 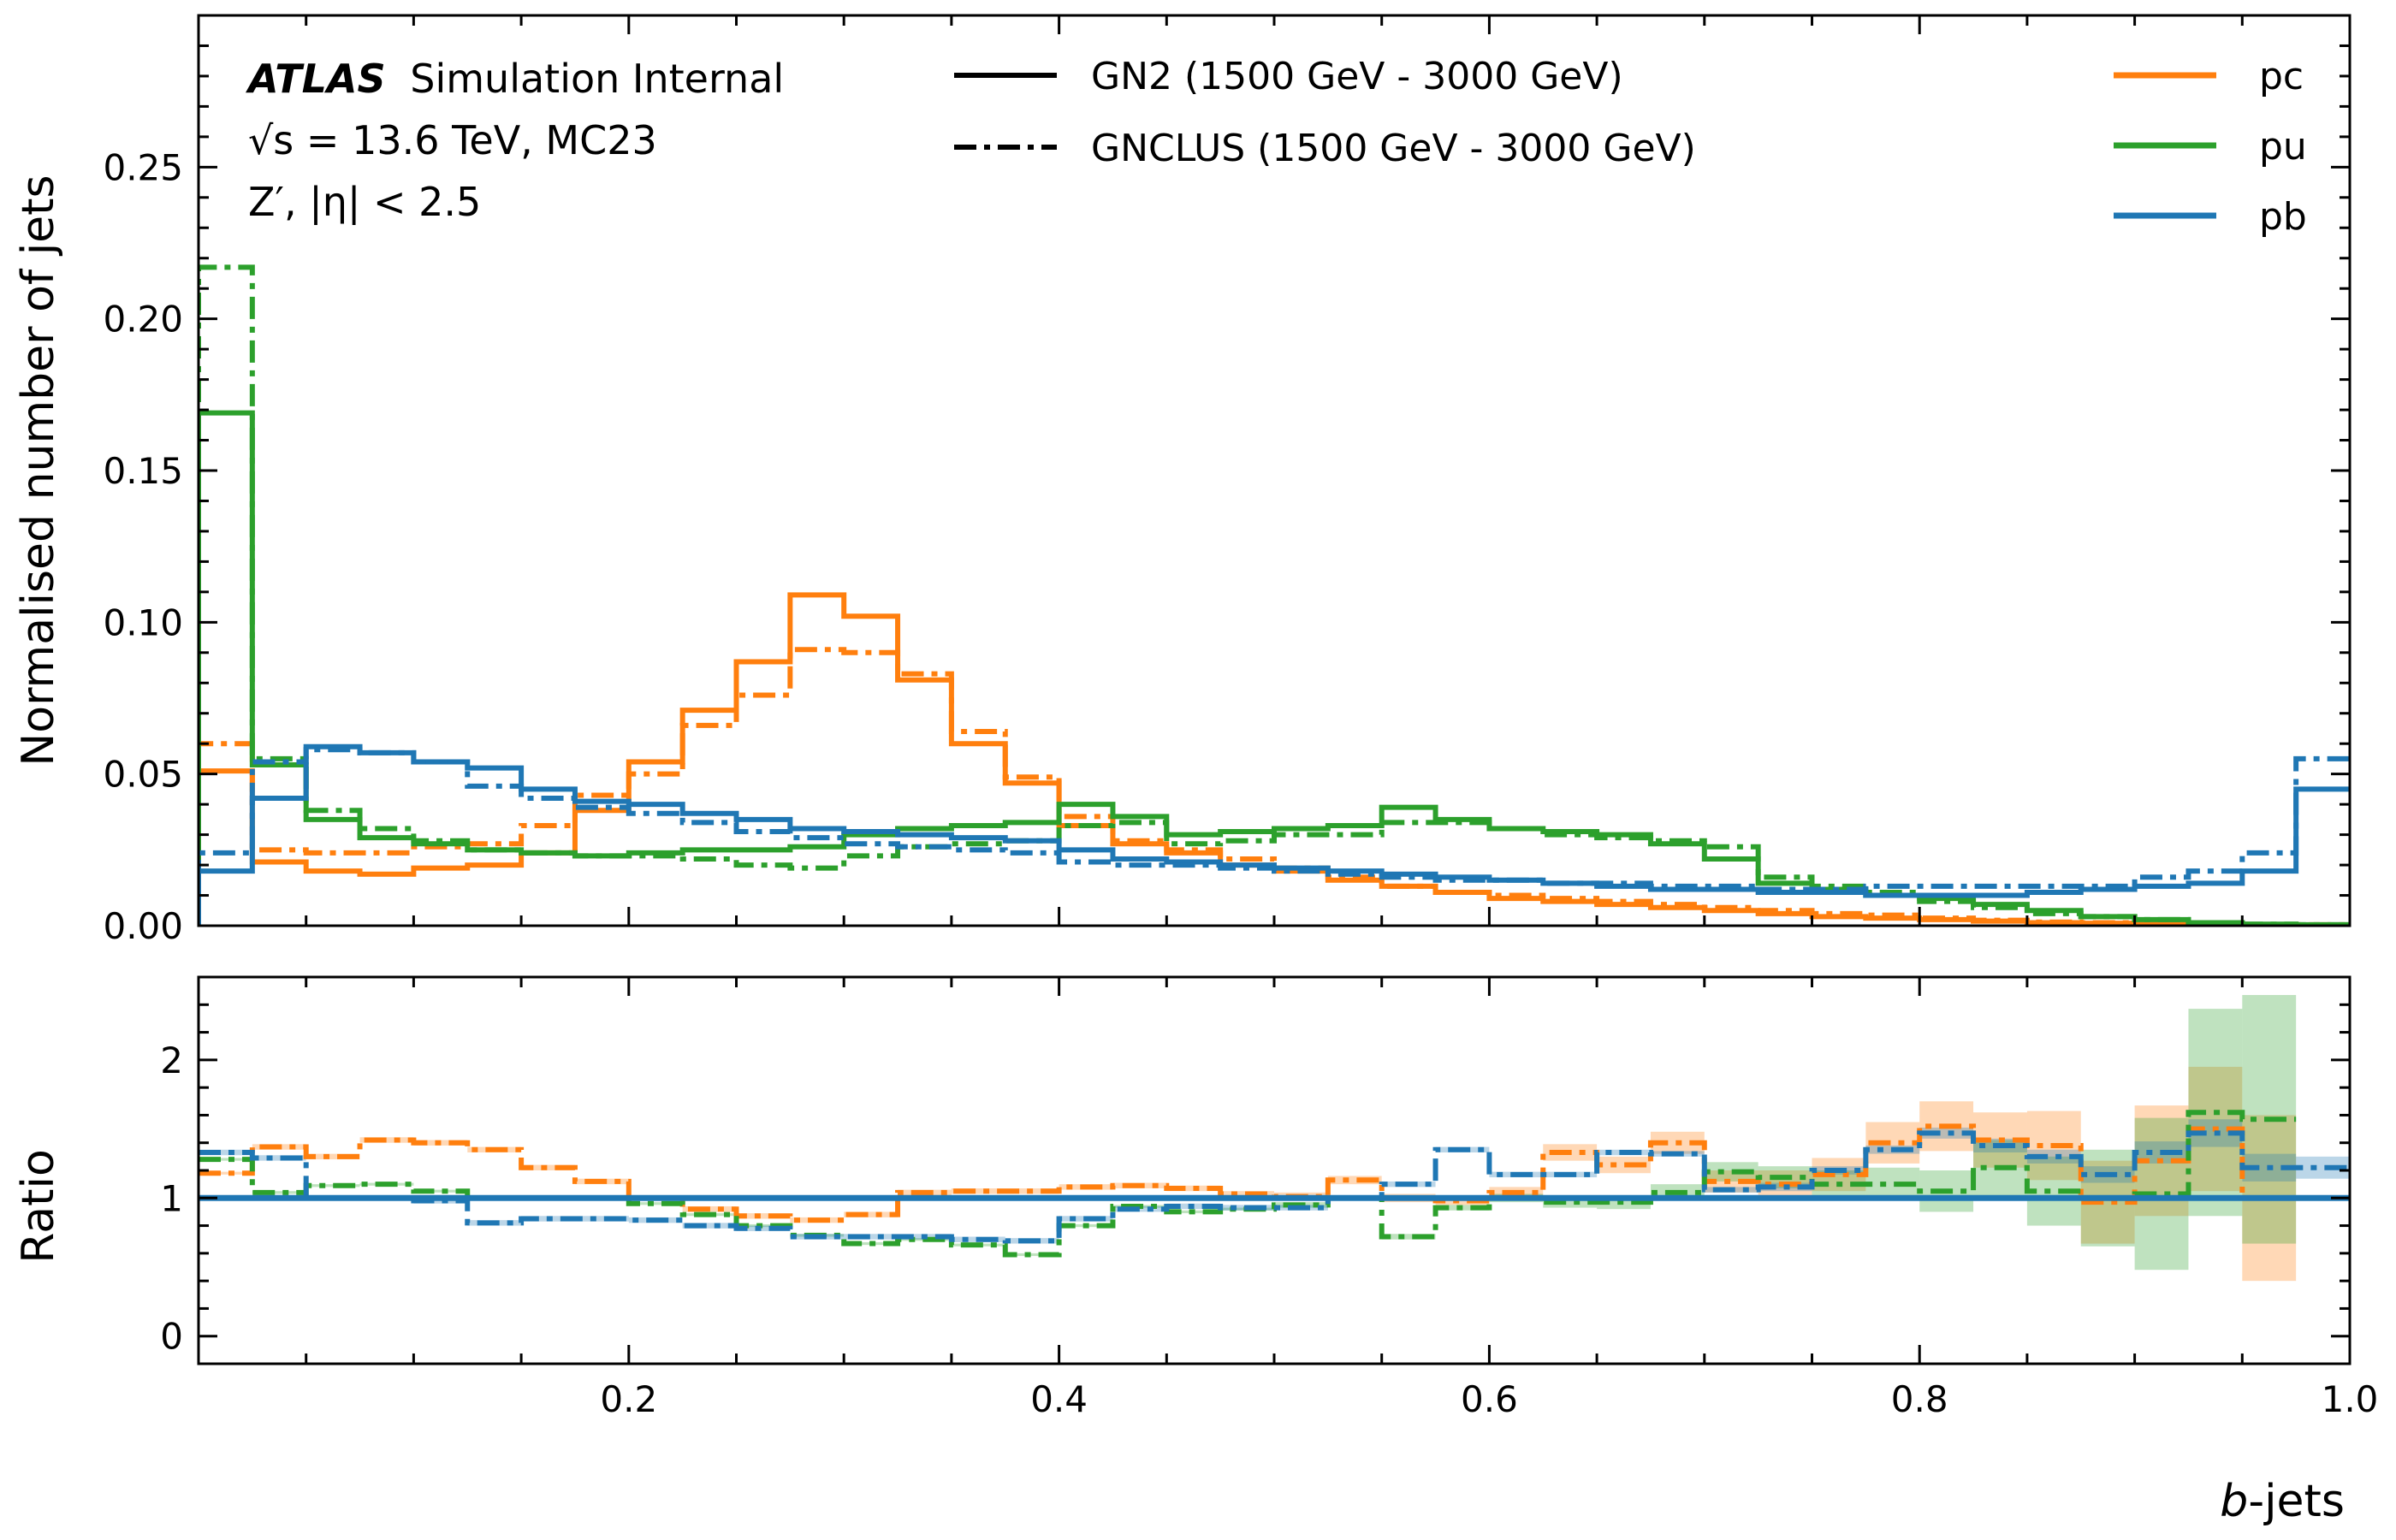 I want to click on legend-pb-label: pb, so click(x=2283, y=217).